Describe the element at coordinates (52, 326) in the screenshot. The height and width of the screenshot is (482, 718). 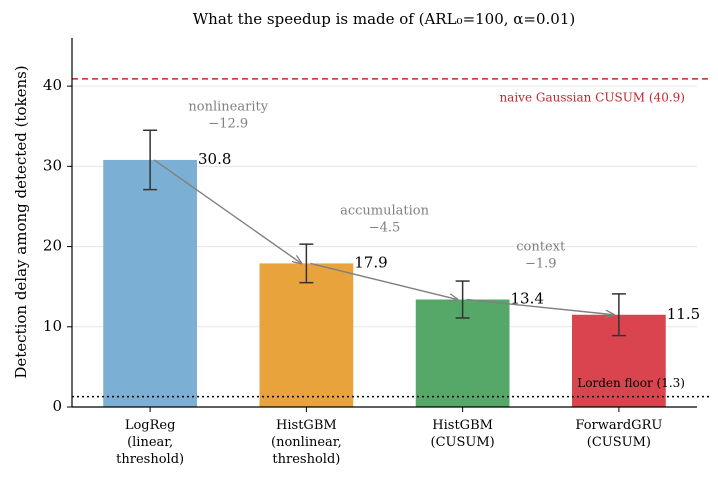
I see `y-tick-label: 10` at that location.